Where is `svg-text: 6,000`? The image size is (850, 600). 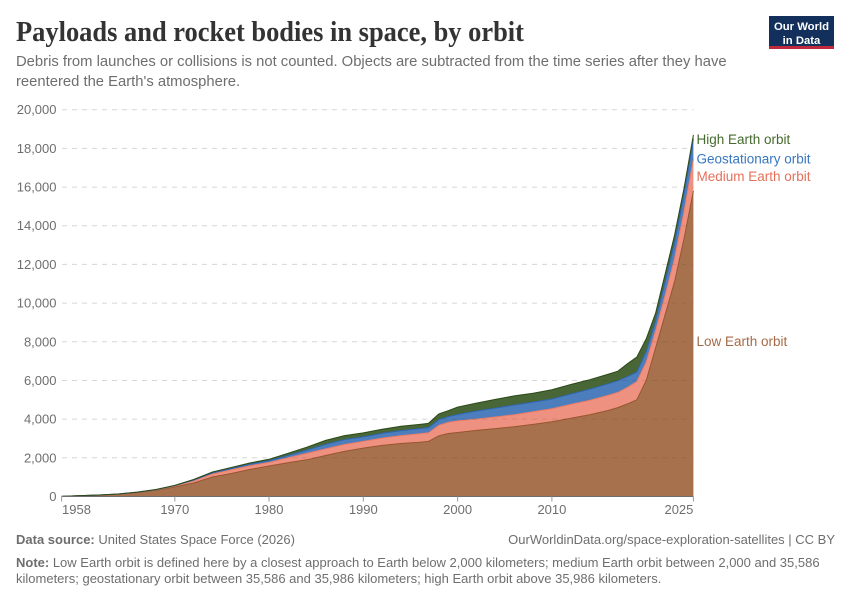 svg-text: 6,000 is located at coordinates (40, 380).